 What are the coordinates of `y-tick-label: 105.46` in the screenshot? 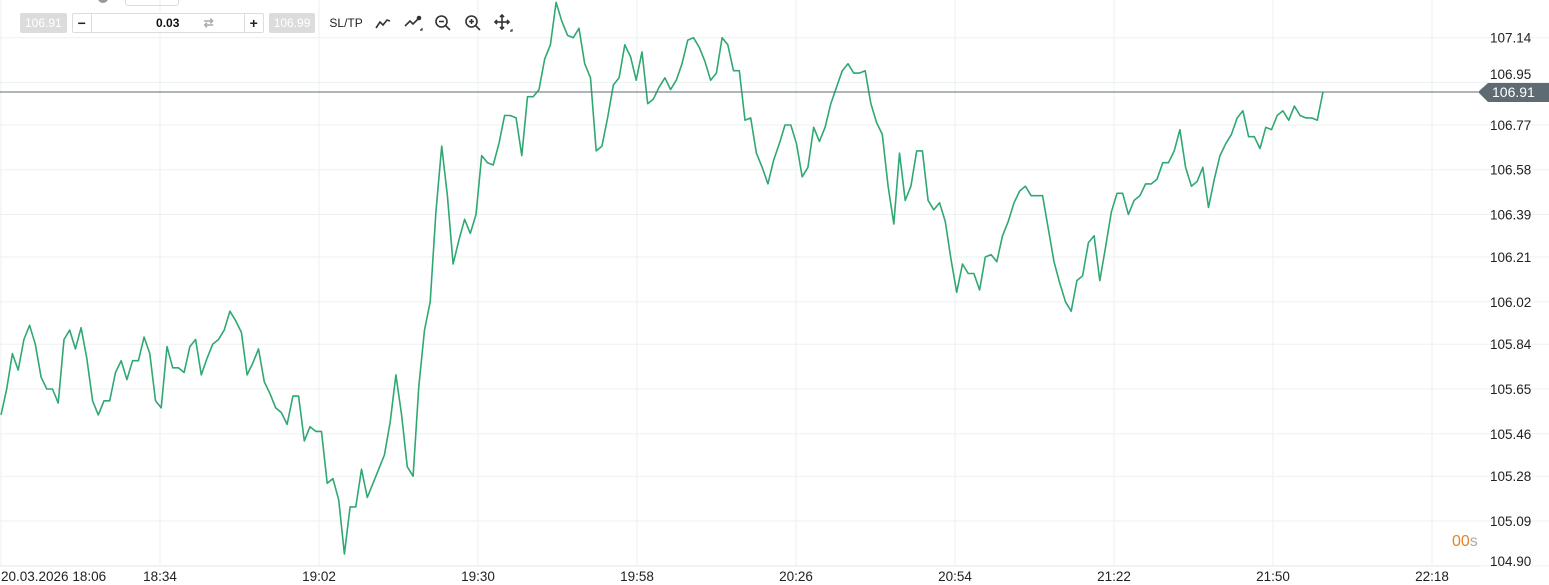 It's located at (1510, 434).